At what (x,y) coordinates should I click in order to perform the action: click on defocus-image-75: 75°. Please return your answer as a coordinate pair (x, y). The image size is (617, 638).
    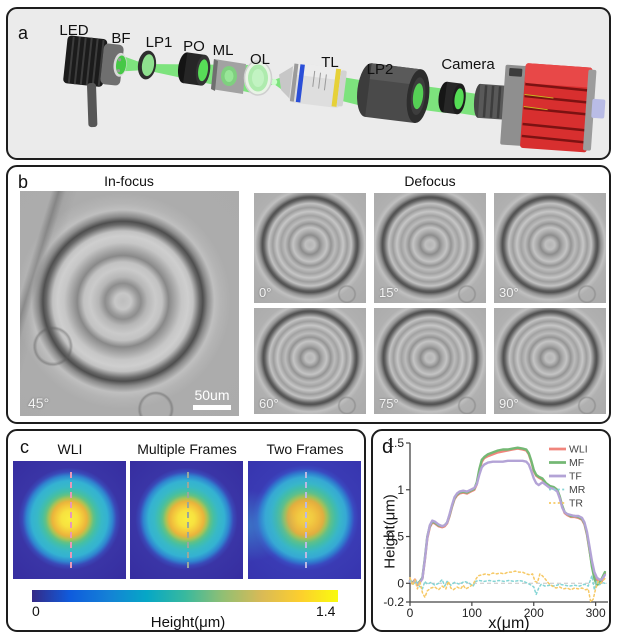
    Looking at the image, I should click on (430, 361).